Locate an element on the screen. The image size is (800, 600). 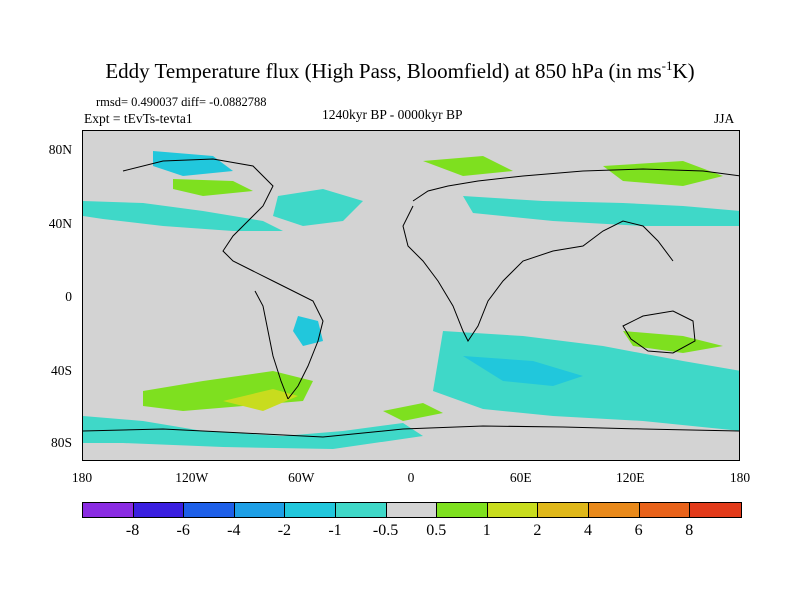
siberia-positive is located at coordinates (663, 173).